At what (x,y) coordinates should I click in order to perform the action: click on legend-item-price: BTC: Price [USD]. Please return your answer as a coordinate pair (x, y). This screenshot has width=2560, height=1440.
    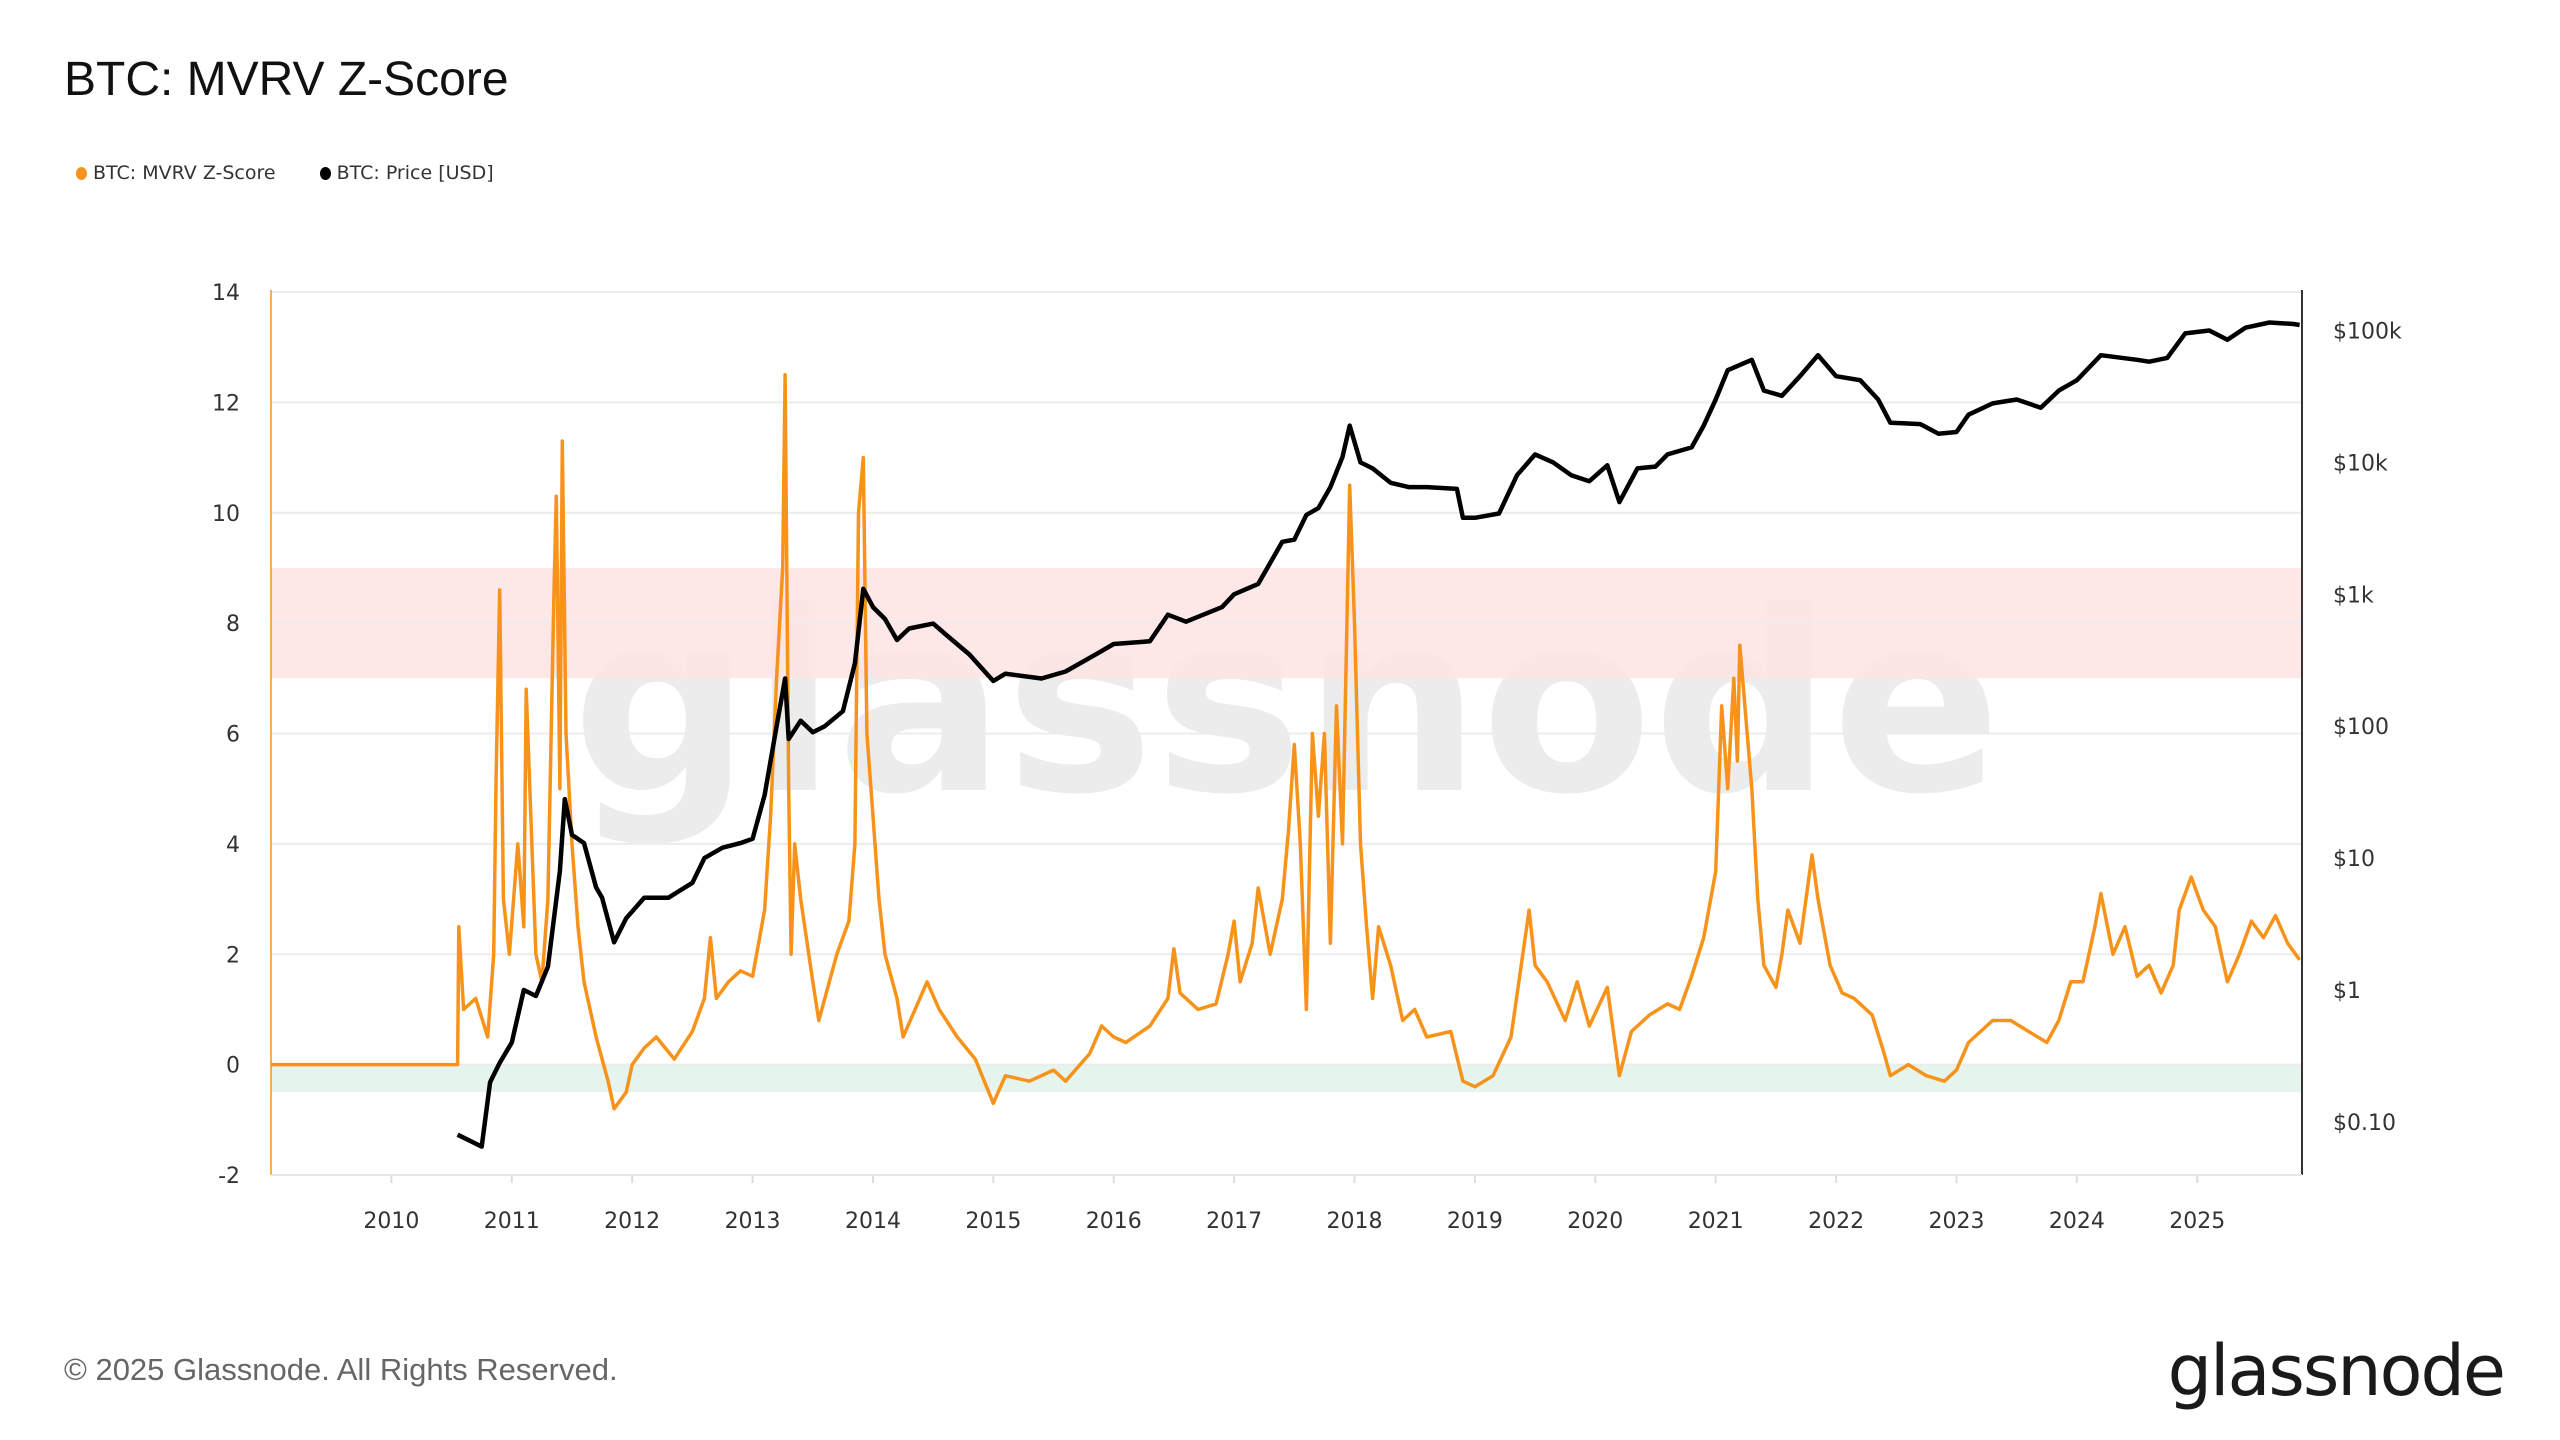
    Looking at the image, I should click on (406, 173).